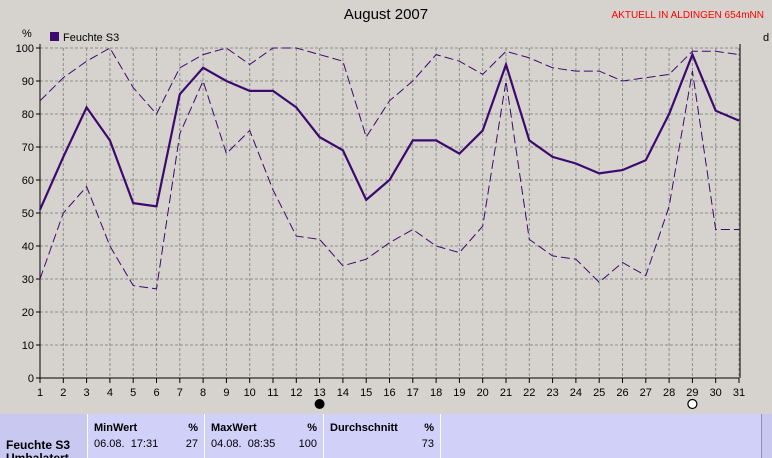  Describe the element at coordinates (31, 379) in the screenshot. I see `y-tick-label: 0` at that location.